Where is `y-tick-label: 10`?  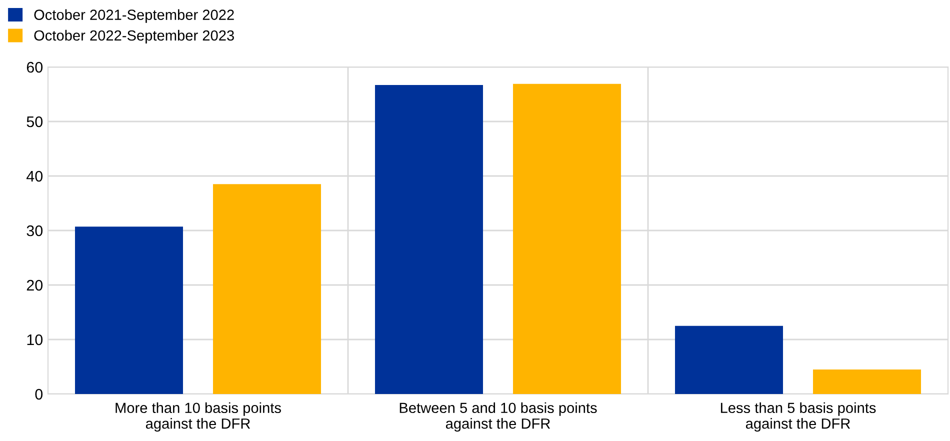 y-tick-label: 10 is located at coordinates (35, 340).